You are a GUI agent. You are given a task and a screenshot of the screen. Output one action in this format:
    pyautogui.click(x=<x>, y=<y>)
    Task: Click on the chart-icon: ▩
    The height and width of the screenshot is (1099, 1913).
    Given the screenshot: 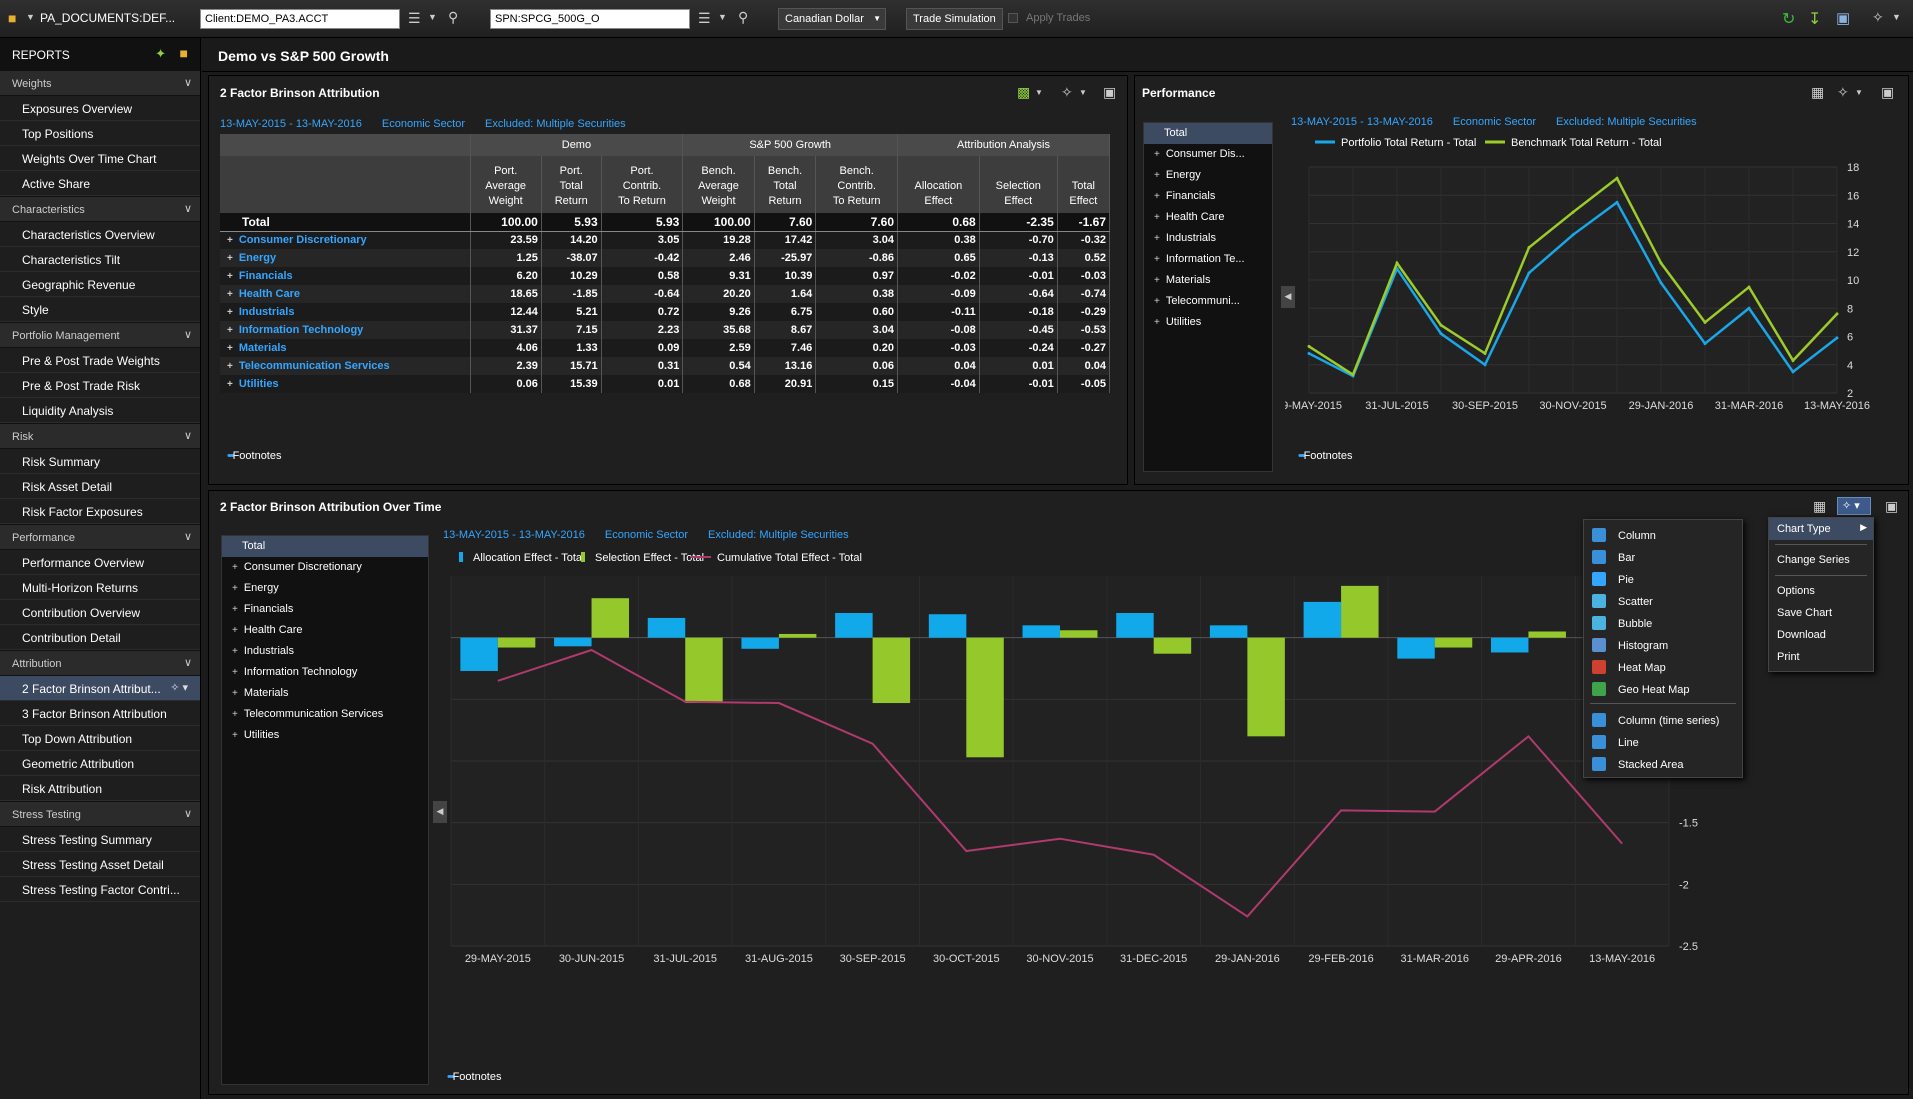 What is the action you would take?
    pyautogui.click(x=1024, y=92)
    